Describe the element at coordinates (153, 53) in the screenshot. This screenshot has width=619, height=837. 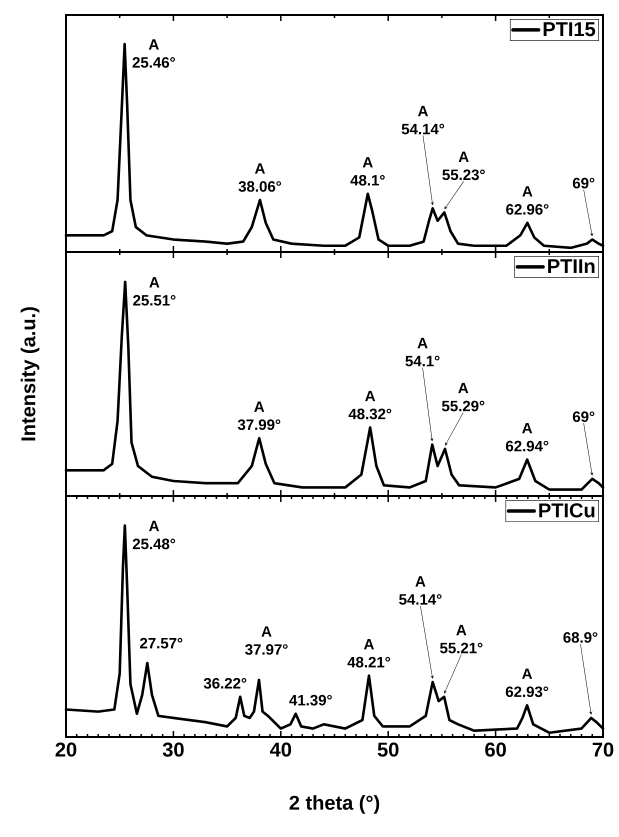
I see `annotation: A 25.46°` at that location.